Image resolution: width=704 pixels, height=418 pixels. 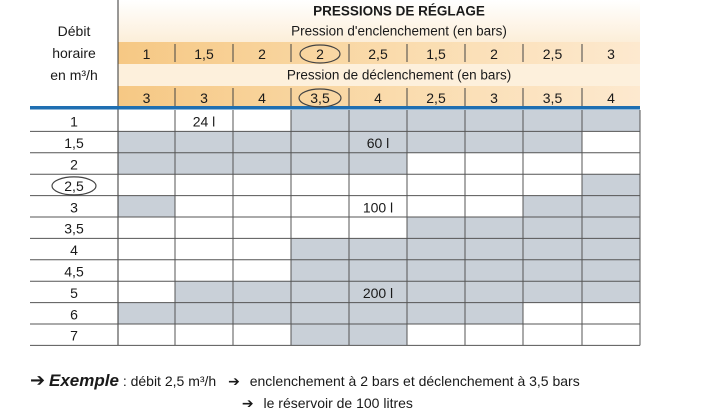 What do you see at coordinates (378, 207) in the screenshot?
I see `volume-label: 100 l` at bounding box center [378, 207].